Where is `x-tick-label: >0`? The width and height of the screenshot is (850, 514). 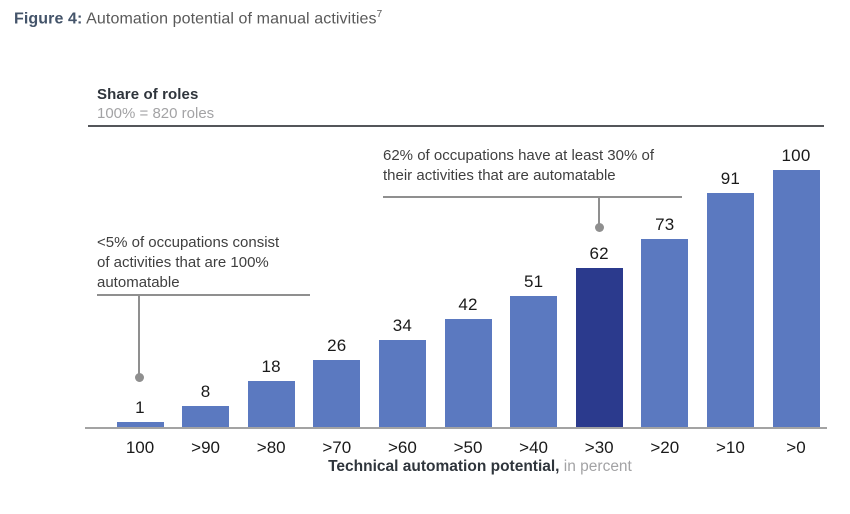 x-tick-label: >0 is located at coordinates (796, 447).